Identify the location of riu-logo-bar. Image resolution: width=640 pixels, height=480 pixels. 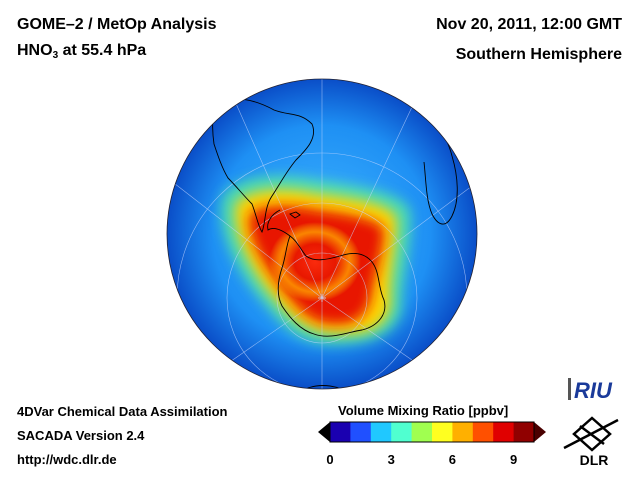
(569, 389).